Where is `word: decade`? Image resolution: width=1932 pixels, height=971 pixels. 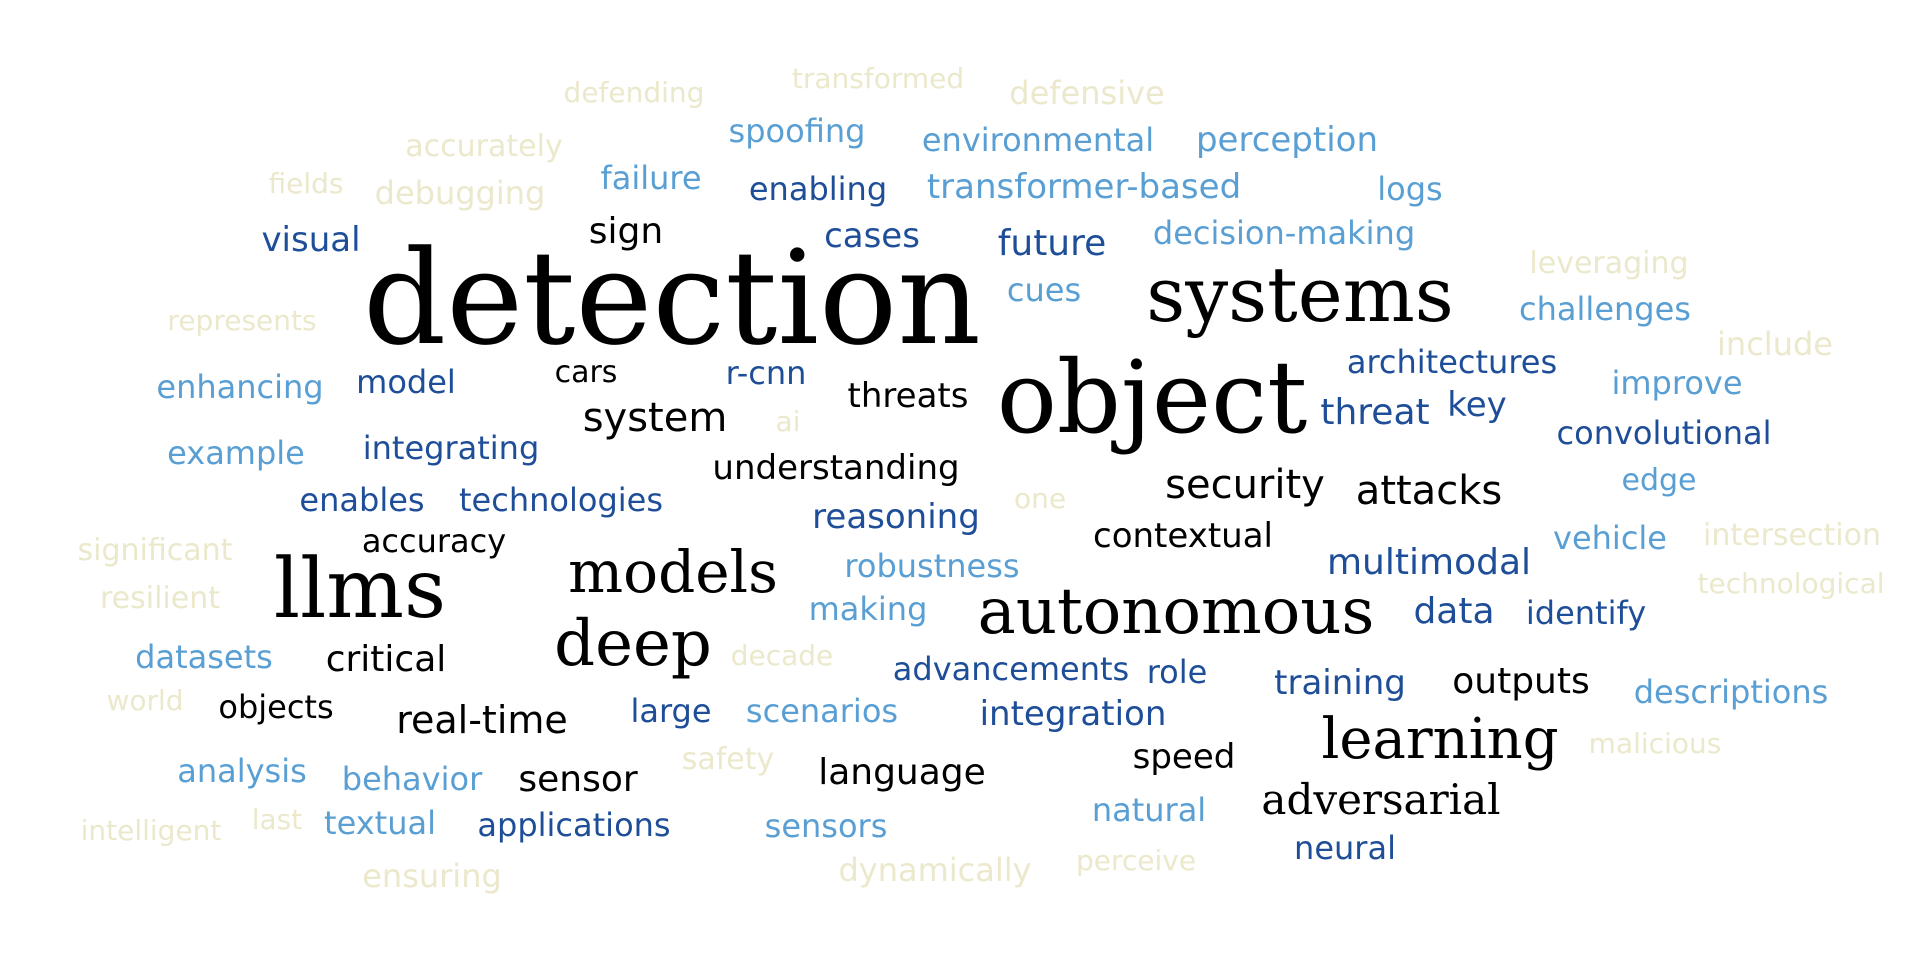 word: decade is located at coordinates (782, 655).